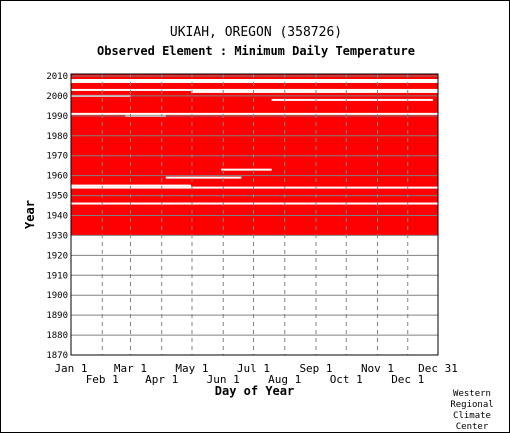 The image size is (510, 433). Describe the element at coordinates (315, 368) in the screenshot. I see `x-tick-label: Sep 1` at that location.